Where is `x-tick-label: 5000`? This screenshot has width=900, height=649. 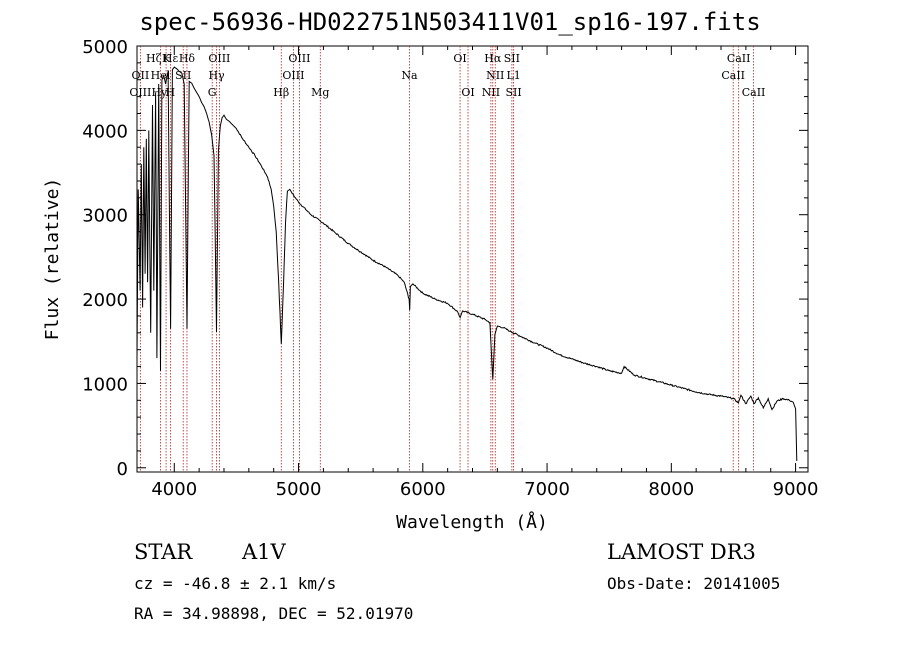
x-tick-label: 5000 is located at coordinates (299, 489).